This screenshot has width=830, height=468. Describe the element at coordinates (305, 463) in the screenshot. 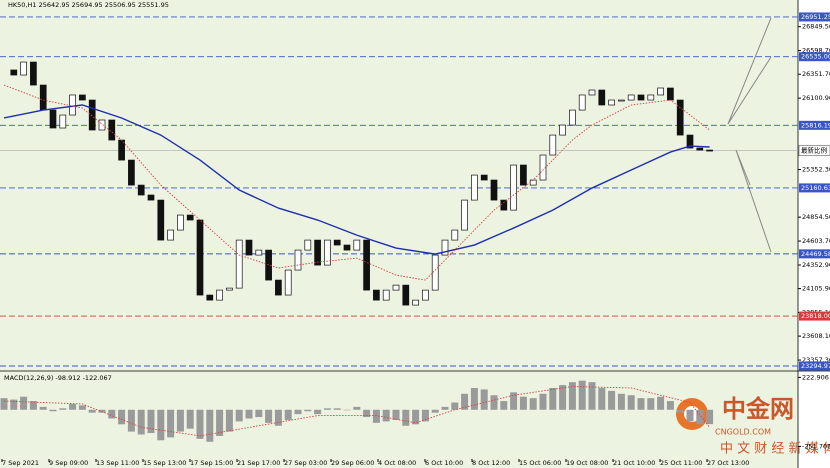

I see `x-tick-label: 27 Sep 03:00` at that location.